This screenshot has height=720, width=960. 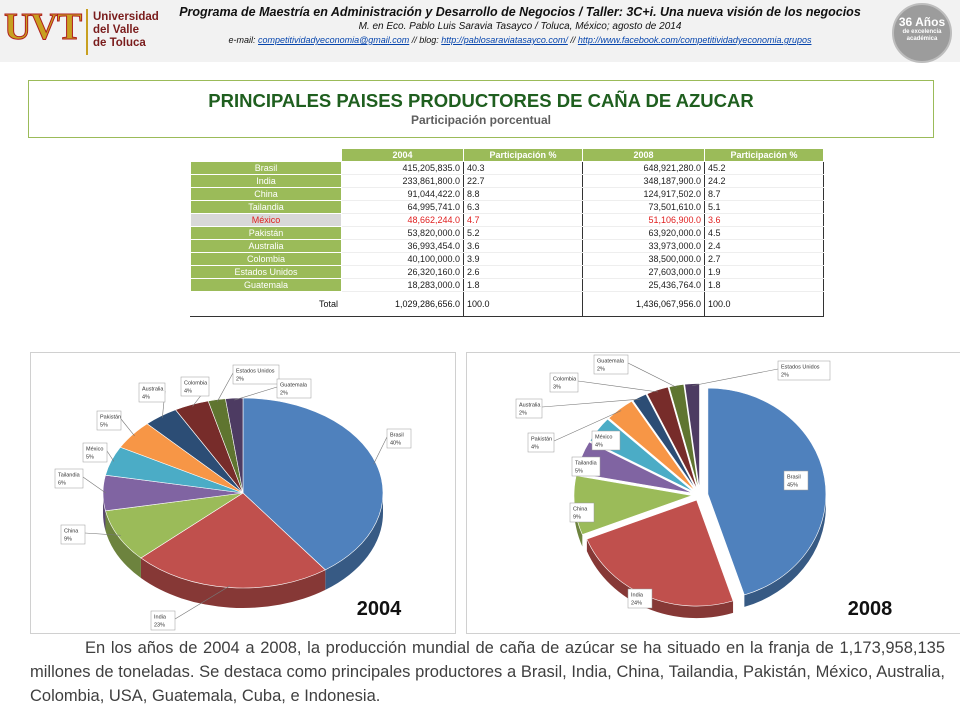 What do you see at coordinates (395, 444) in the screenshot?
I see `pie-value-label: 40%` at bounding box center [395, 444].